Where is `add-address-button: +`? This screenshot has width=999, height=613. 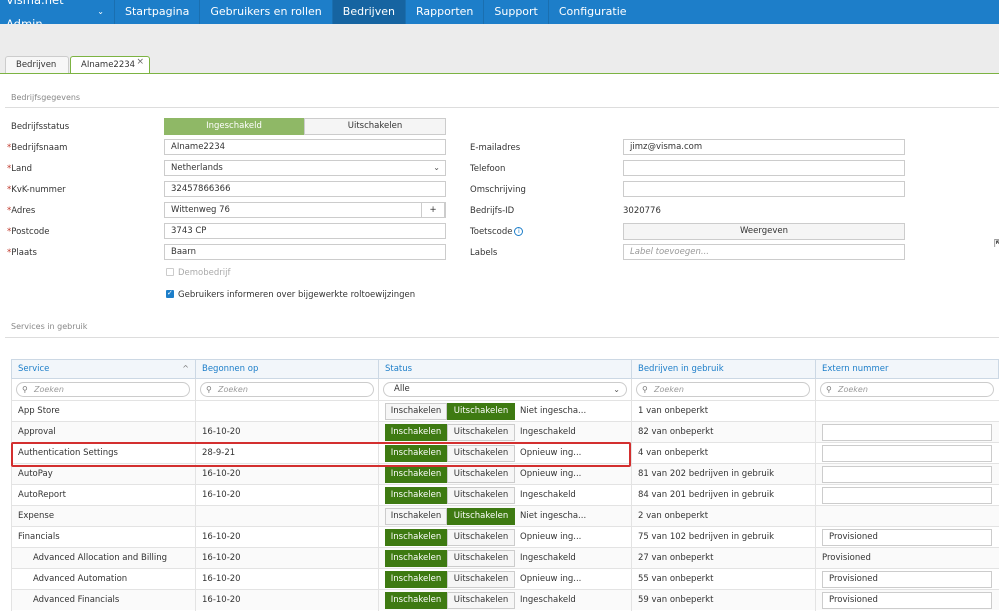 add-address-button: + is located at coordinates (433, 210).